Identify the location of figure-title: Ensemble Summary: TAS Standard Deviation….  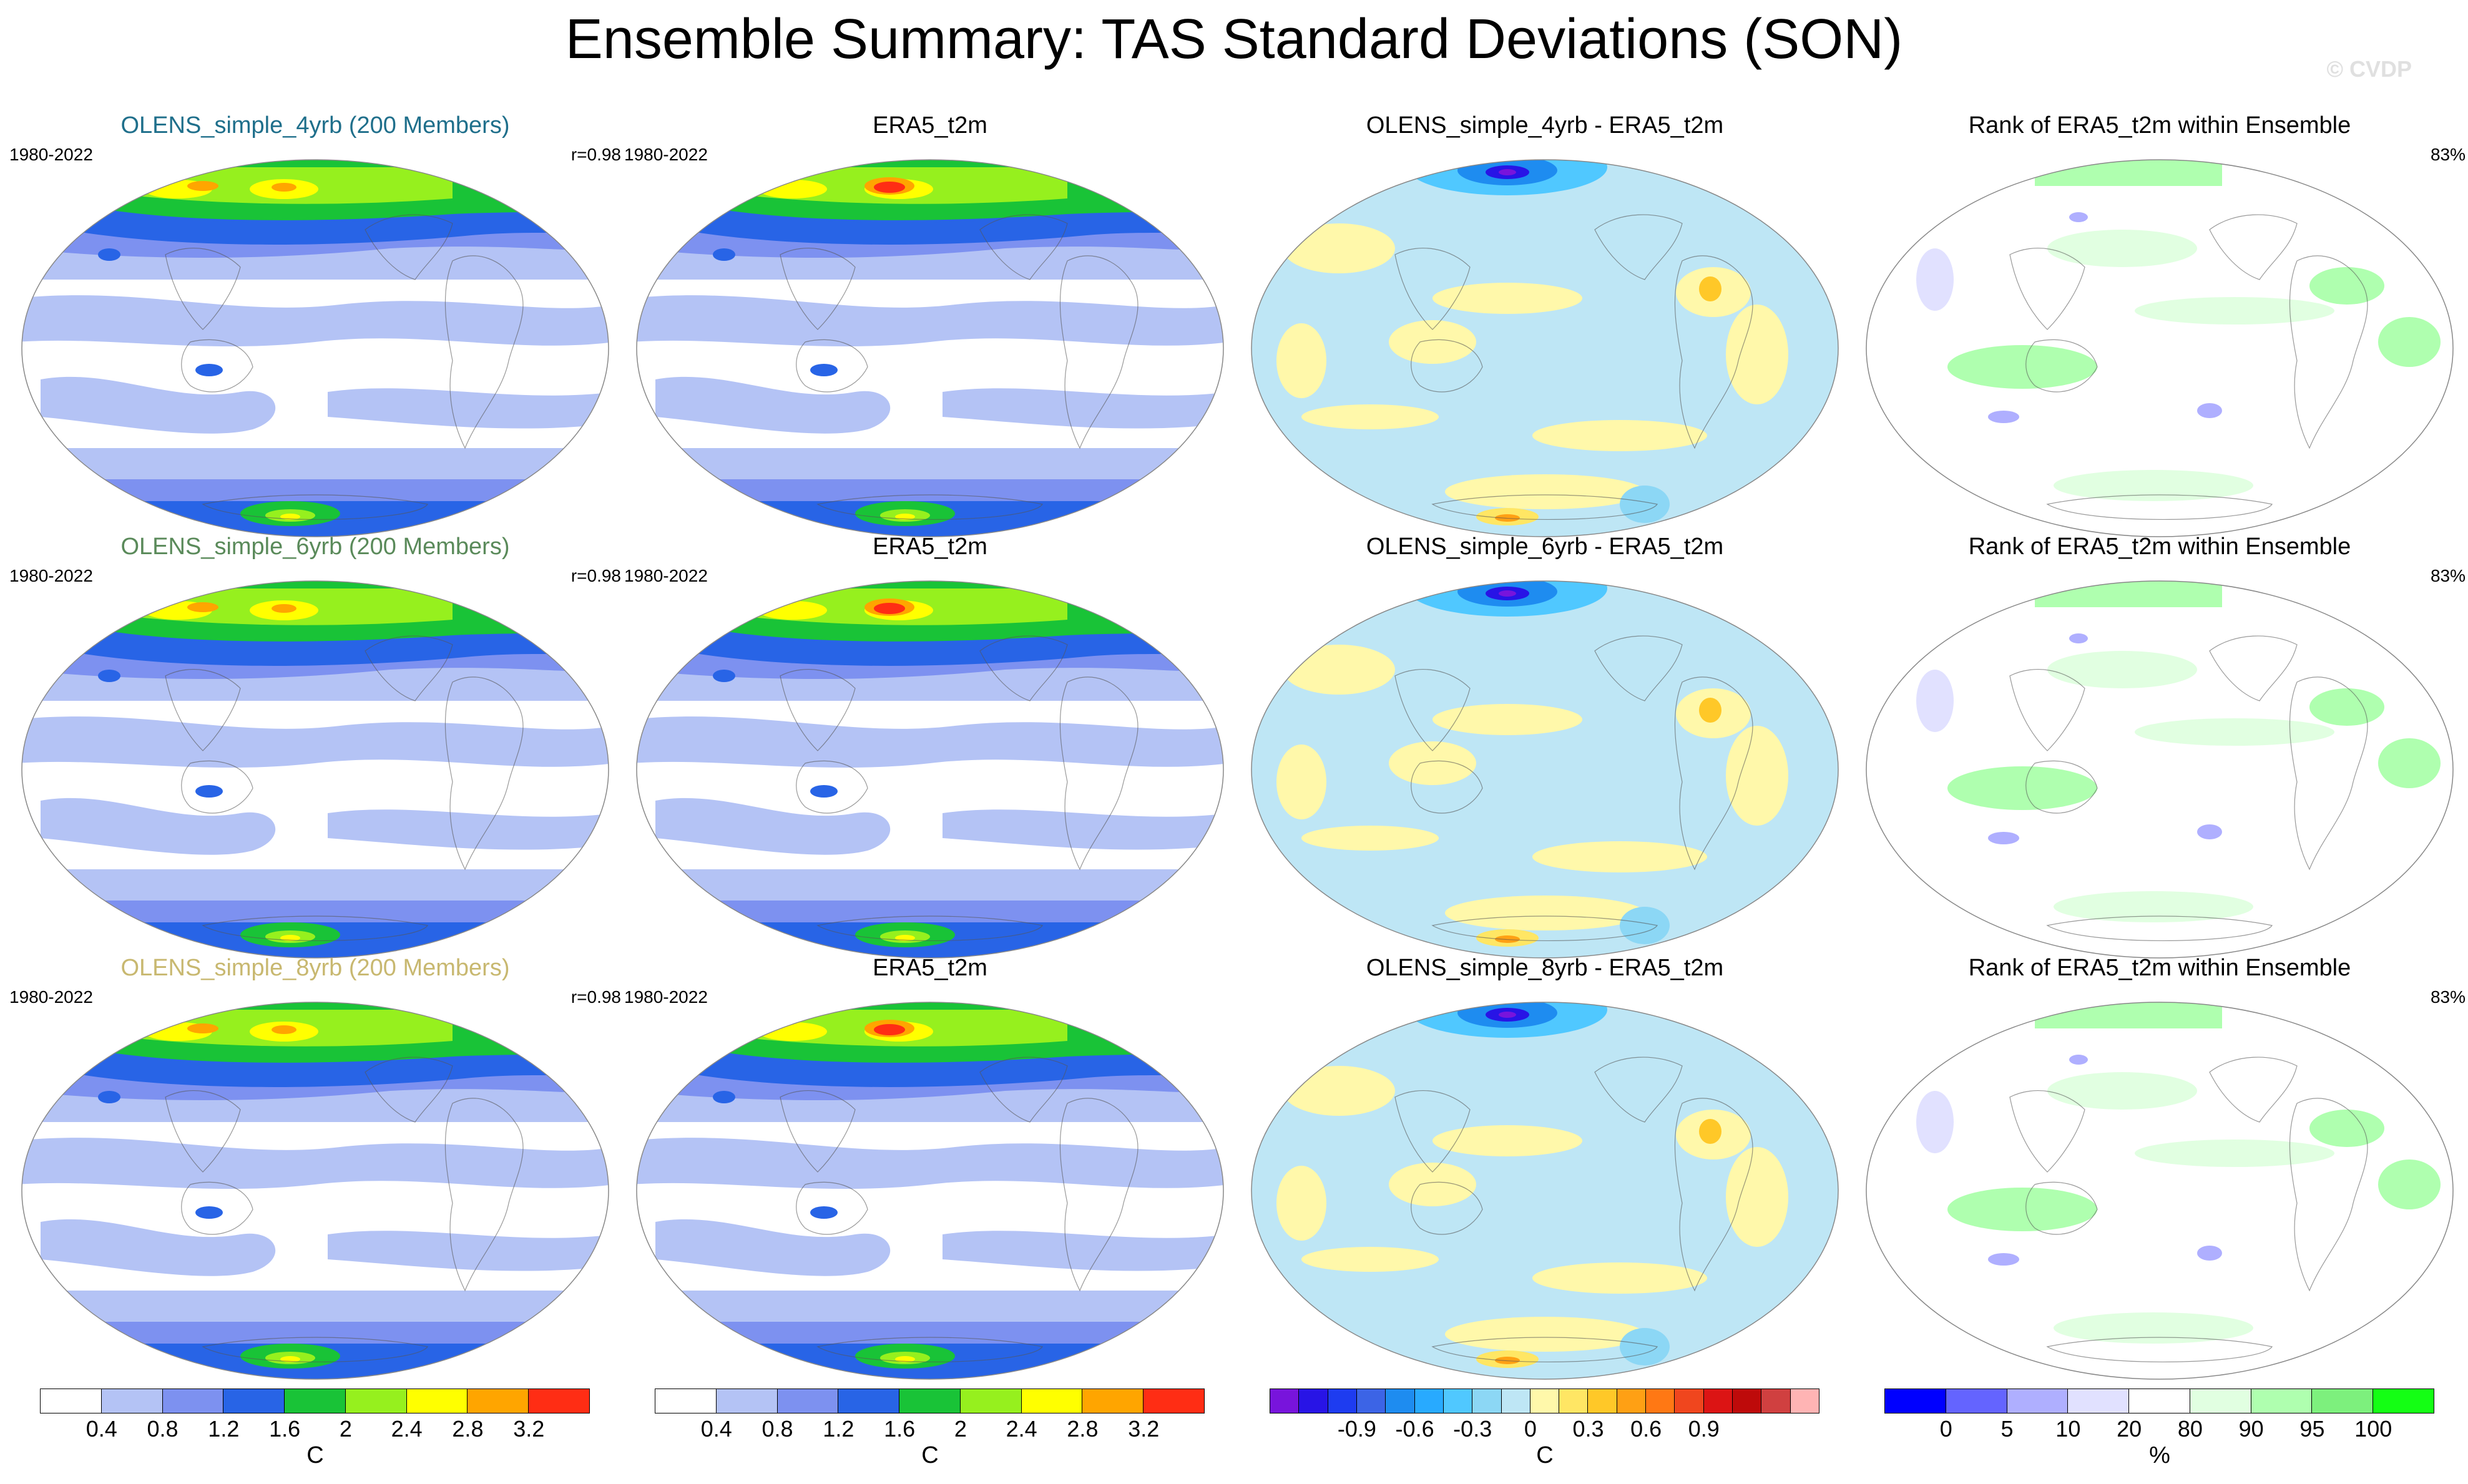
(1234, 39).